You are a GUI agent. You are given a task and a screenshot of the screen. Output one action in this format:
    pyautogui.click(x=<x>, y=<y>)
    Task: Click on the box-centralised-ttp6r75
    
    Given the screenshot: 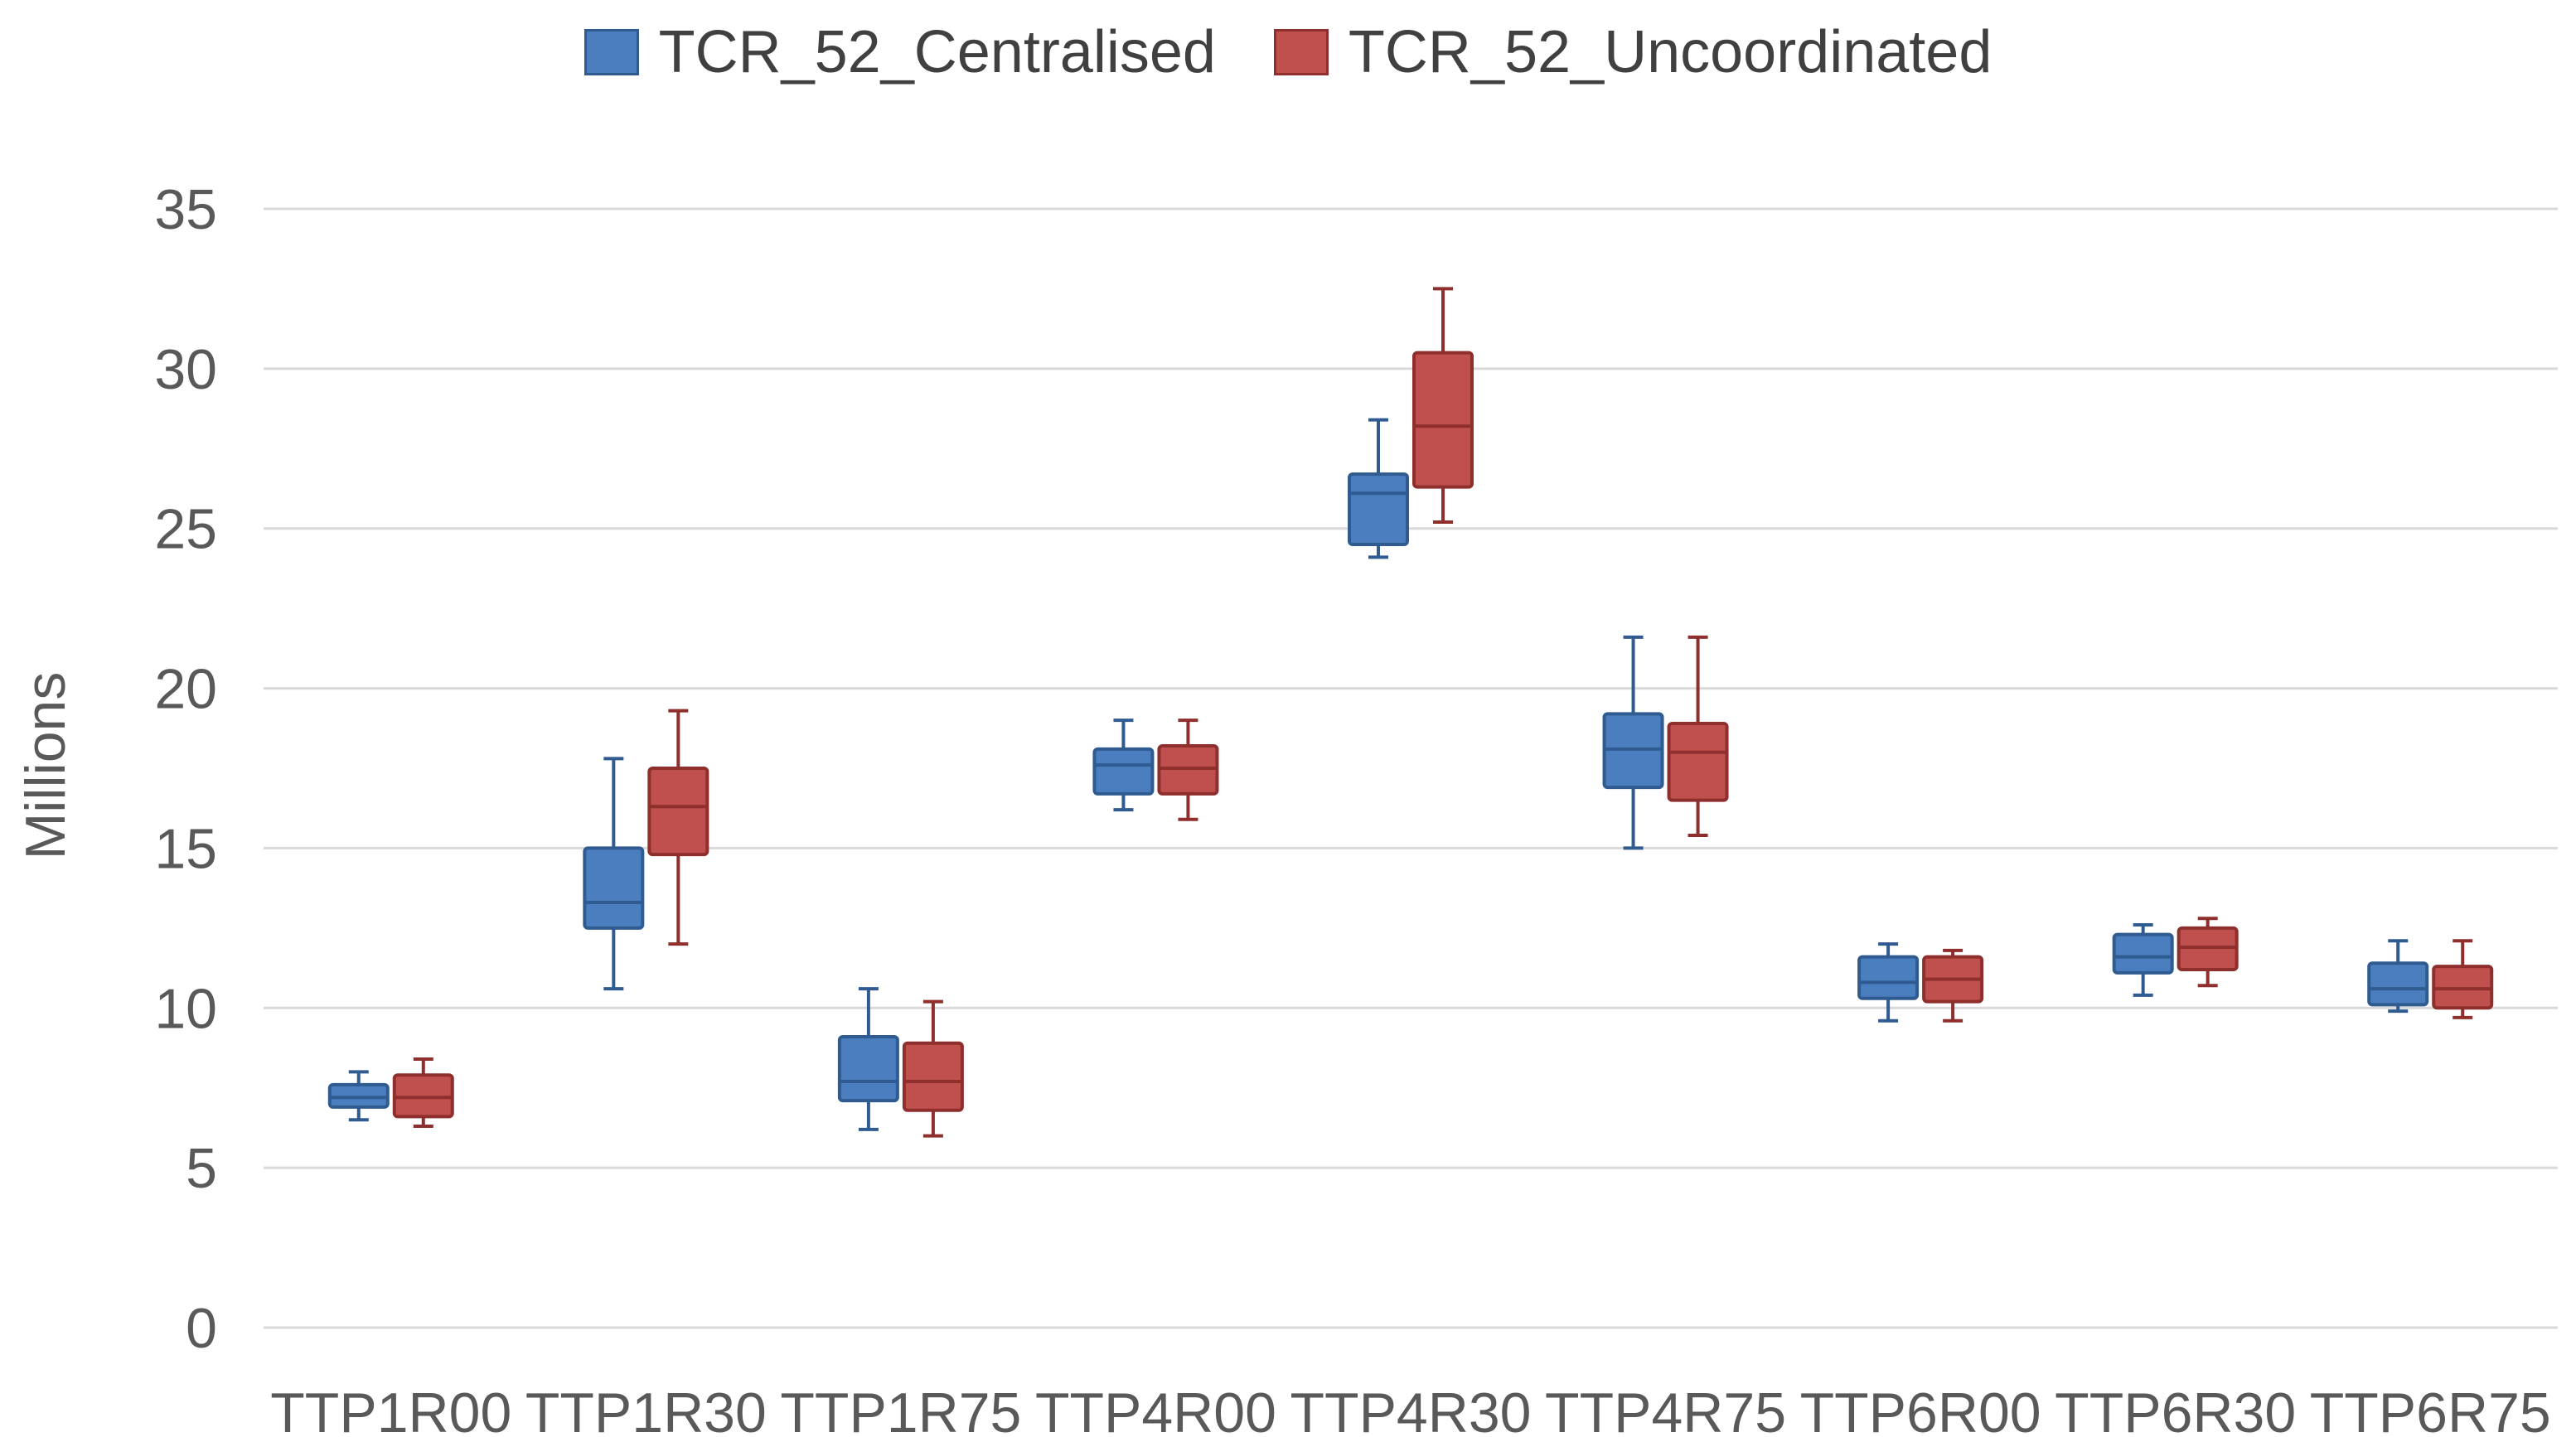 What is the action you would take?
    pyautogui.click(x=2398, y=976)
    